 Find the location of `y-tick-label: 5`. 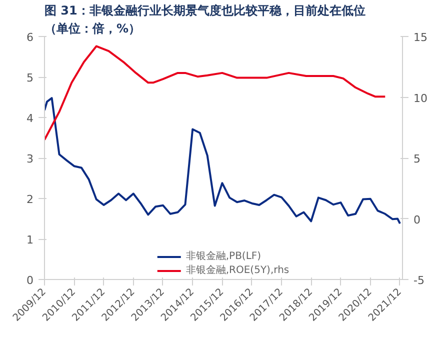

y-tick-label: 5 is located at coordinates (30, 78).